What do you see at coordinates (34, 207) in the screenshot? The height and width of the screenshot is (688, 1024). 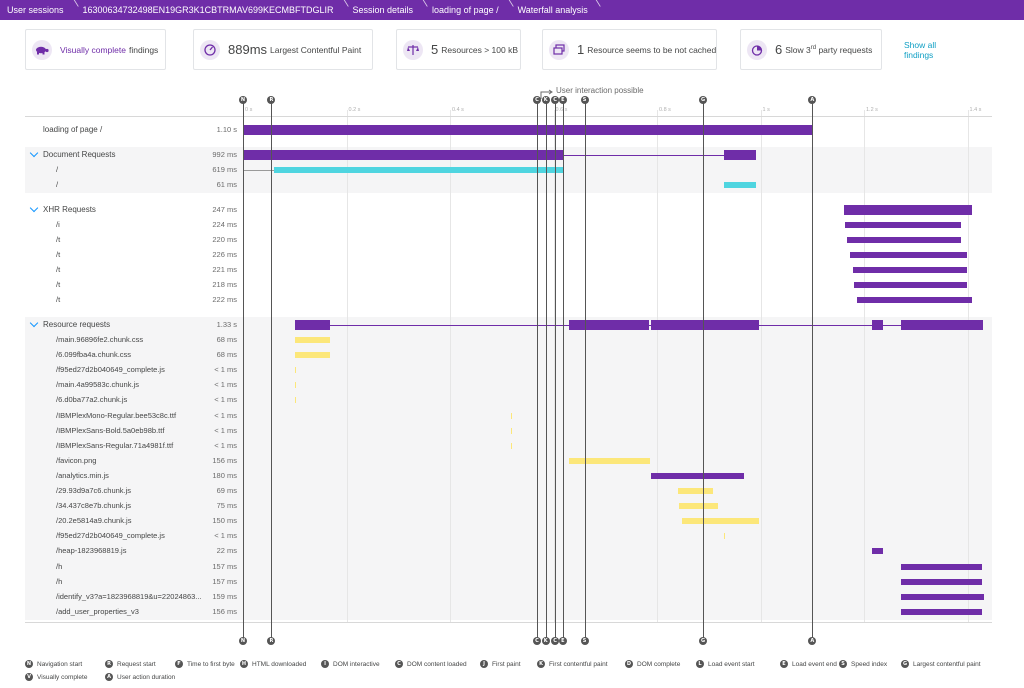 I see `expand-chevron-icon` at bounding box center [34, 207].